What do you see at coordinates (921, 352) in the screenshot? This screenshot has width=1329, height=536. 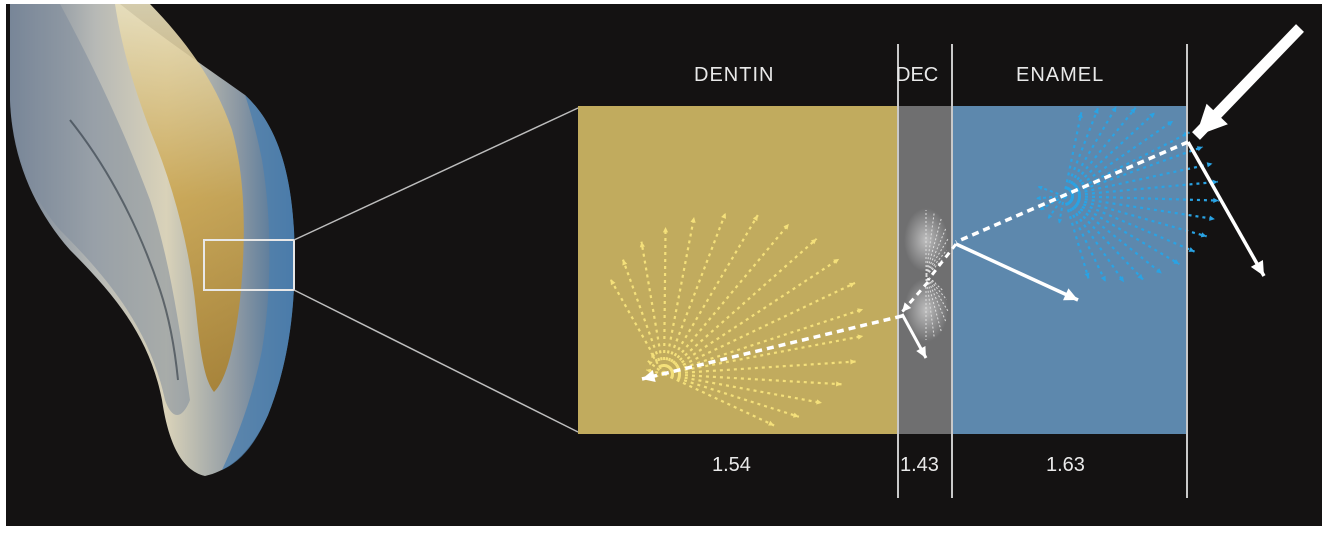 I see `reflected-ray-dentin-boundary-head` at bounding box center [921, 352].